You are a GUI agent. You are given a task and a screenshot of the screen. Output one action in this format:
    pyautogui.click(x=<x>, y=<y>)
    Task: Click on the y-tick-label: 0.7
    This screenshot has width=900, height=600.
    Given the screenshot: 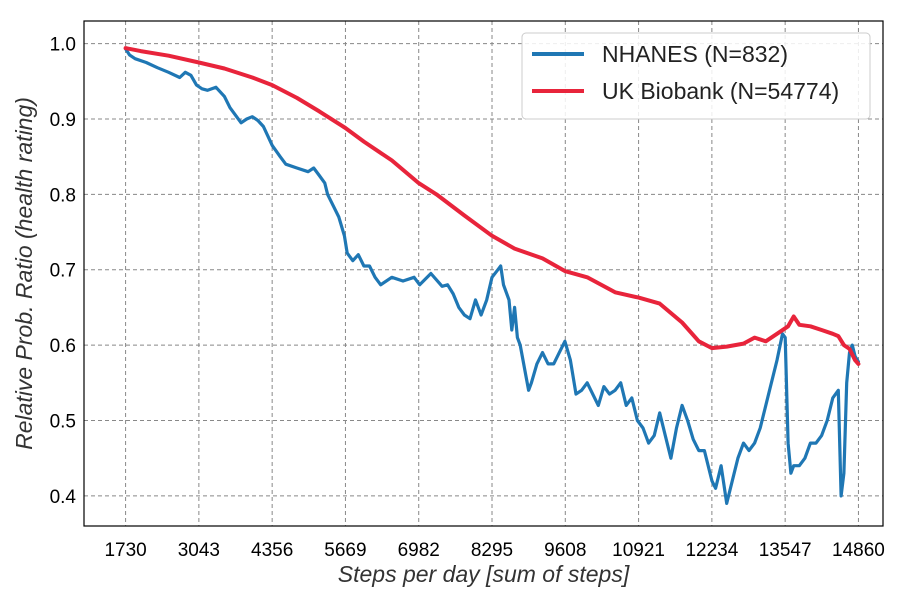 What is the action you would take?
    pyautogui.click(x=63, y=271)
    